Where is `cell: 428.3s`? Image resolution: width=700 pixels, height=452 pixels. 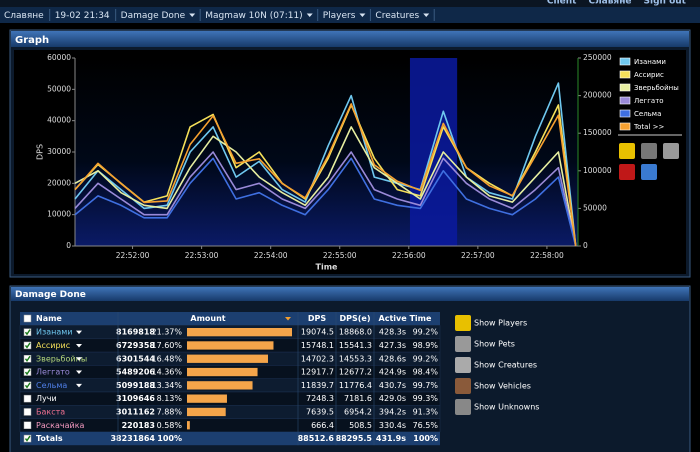
cell: 428.3s is located at coordinates (392, 332).